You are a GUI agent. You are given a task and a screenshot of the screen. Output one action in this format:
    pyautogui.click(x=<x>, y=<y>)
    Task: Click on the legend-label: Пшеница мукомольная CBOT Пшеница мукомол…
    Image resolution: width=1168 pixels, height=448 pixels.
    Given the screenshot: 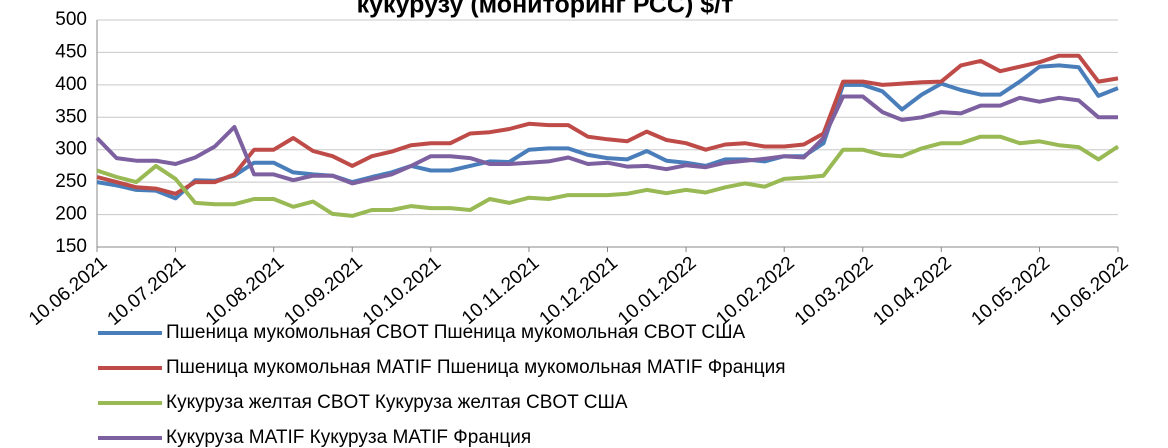 What is the action you would take?
    pyautogui.click(x=456, y=332)
    